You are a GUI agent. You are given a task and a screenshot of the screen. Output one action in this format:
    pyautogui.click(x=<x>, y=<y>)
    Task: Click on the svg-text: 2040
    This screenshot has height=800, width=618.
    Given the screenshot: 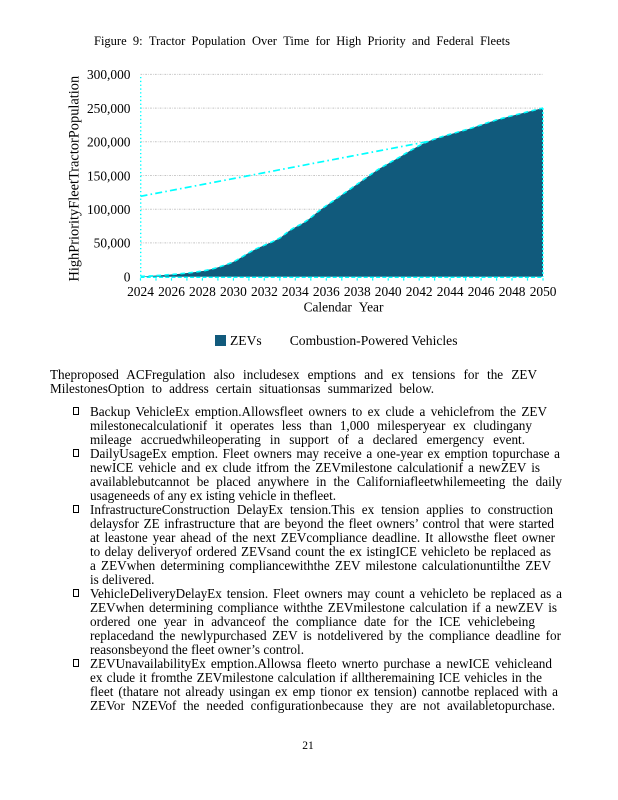 What is the action you would take?
    pyautogui.click(x=388, y=291)
    